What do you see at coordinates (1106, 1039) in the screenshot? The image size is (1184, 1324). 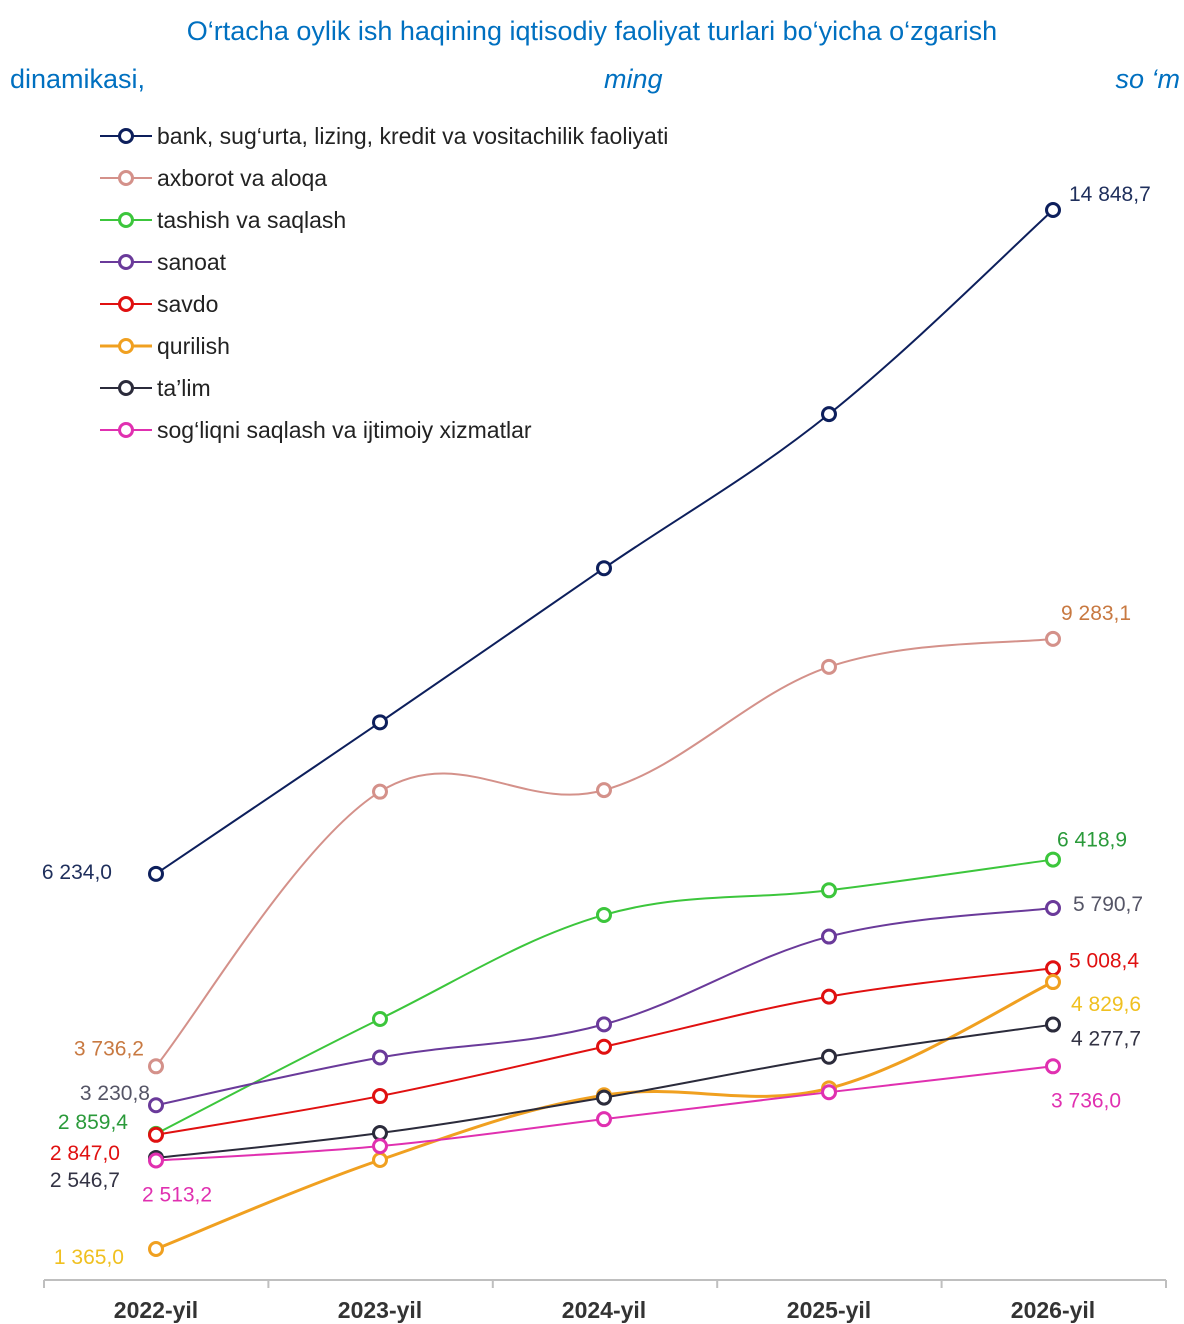 I see `data-label: 4 277,7` at bounding box center [1106, 1039].